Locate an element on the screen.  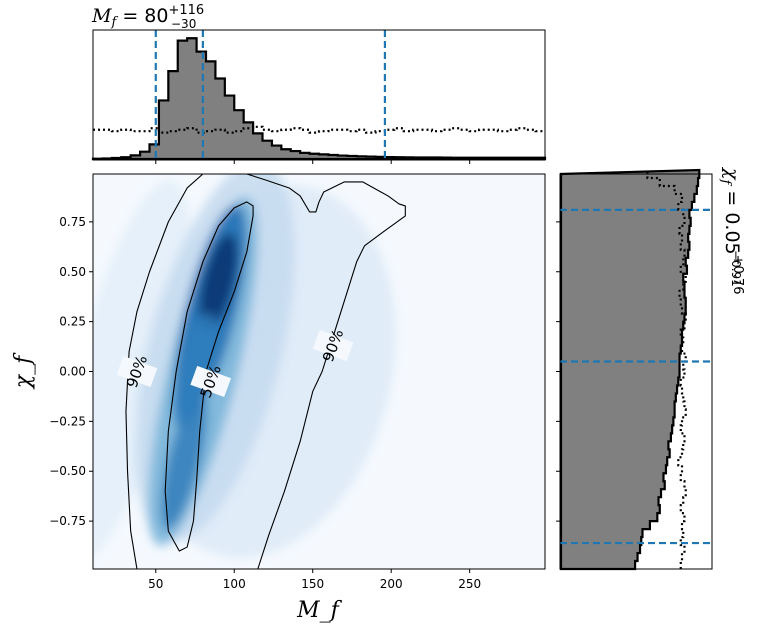
ytick-label-2: −0.25 is located at coordinates (67, 421).